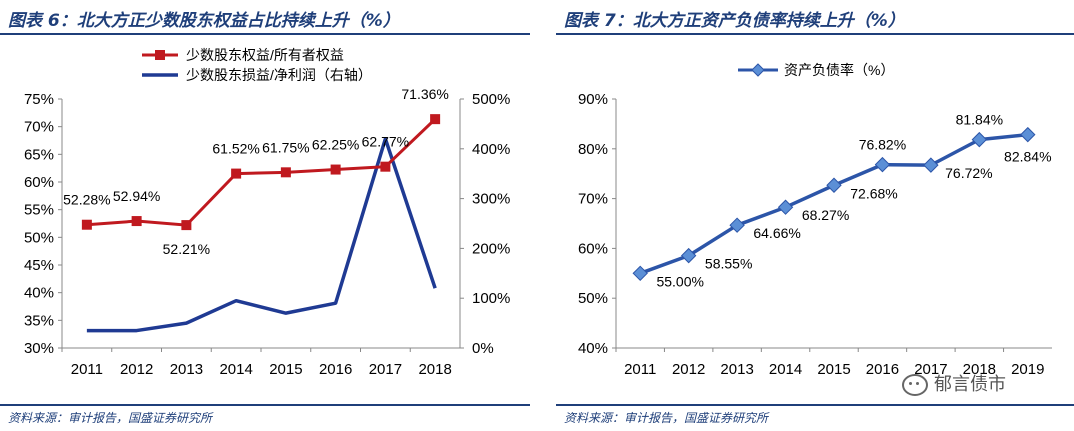 The image size is (1074, 431). What do you see at coordinates (915, 385) in the screenshot?
I see `wechat-icon` at bounding box center [915, 385].